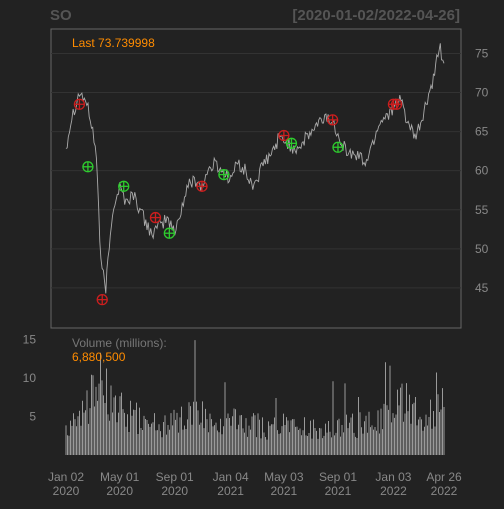 The width and height of the screenshot is (504, 509). Describe the element at coordinates (113, 43) in the screenshot. I see `last-price-label: Last 73.739998` at that location.